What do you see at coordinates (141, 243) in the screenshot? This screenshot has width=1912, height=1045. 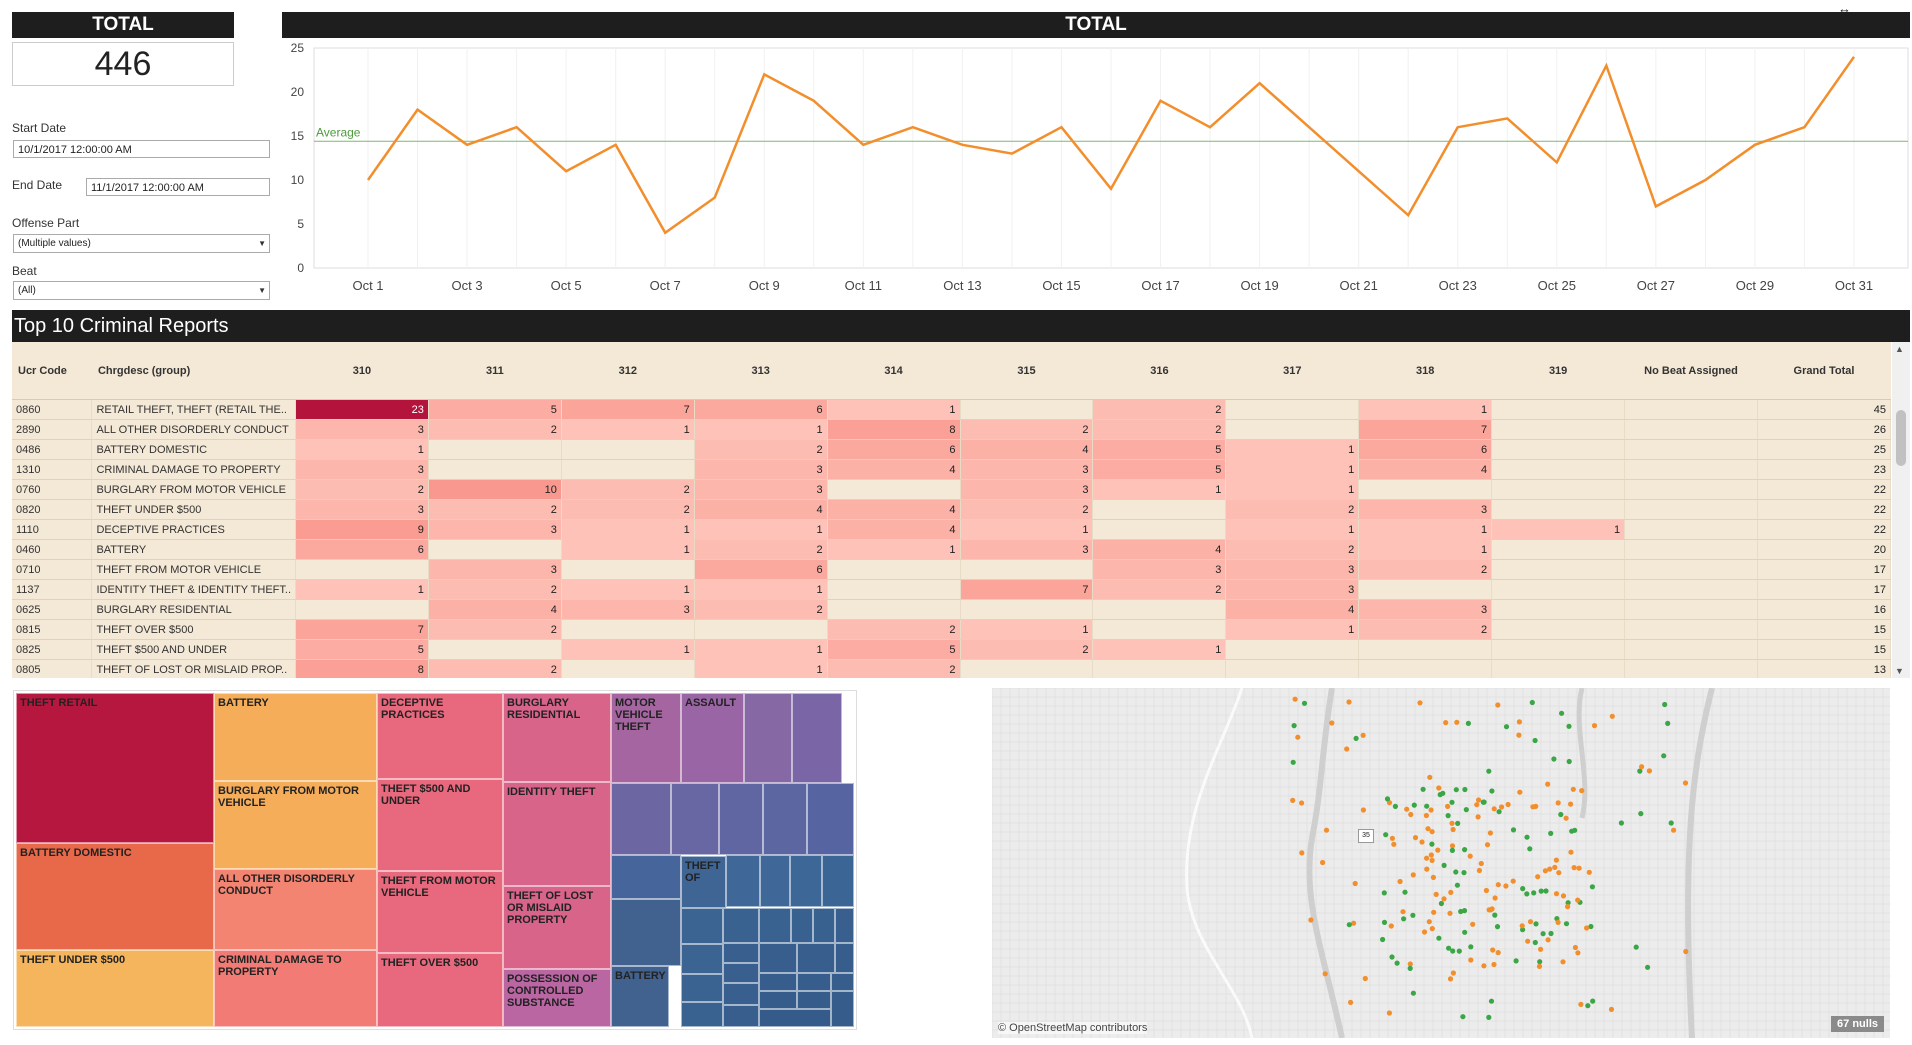 I see `offense-part-select: (Multiple values) ▼` at bounding box center [141, 243].